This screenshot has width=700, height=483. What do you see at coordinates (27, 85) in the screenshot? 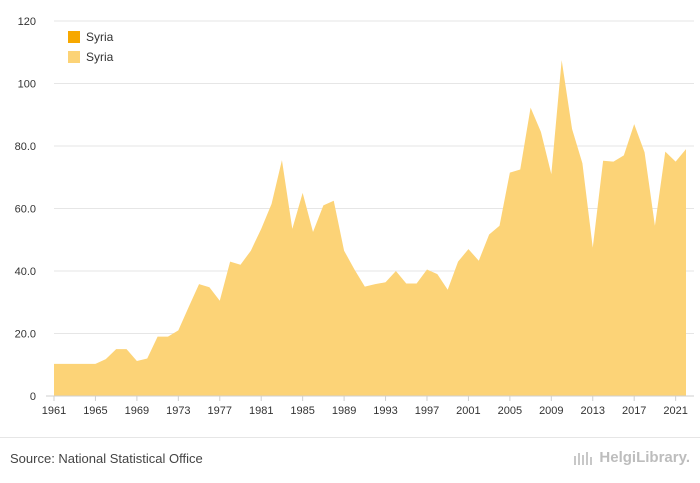
I see `y-tick-label: 100` at bounding box center [27, 85].